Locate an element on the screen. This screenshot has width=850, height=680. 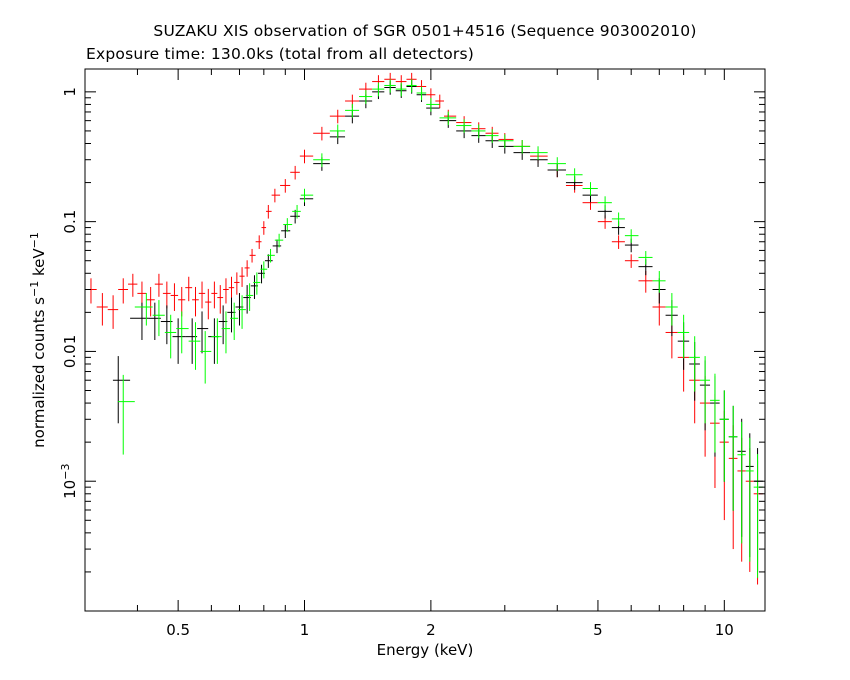
y-tick-label: 10−3 is located at coordinates (69, 481).